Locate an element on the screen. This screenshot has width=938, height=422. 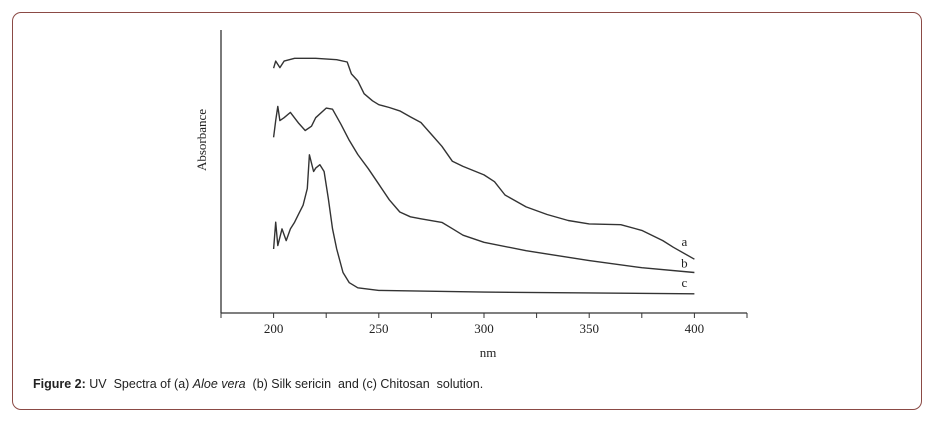
series-a-label: a is located at coordinates (685, 241).